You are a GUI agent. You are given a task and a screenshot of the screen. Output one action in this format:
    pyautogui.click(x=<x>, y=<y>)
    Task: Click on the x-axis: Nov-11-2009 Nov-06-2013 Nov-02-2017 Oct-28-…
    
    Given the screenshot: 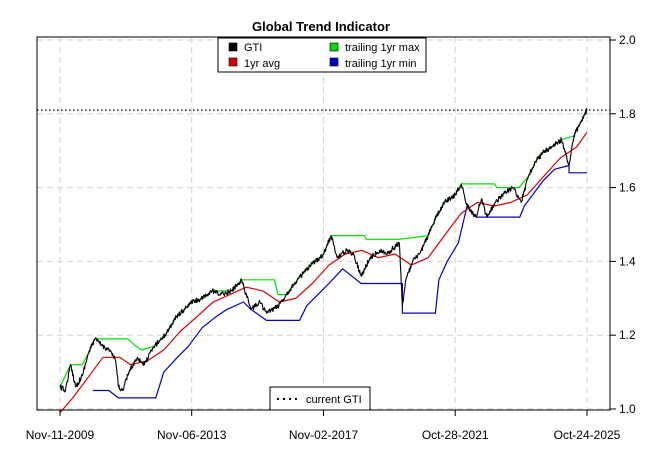 What is the action you would take?
    pyautogui.click(x=323, y=426)
    